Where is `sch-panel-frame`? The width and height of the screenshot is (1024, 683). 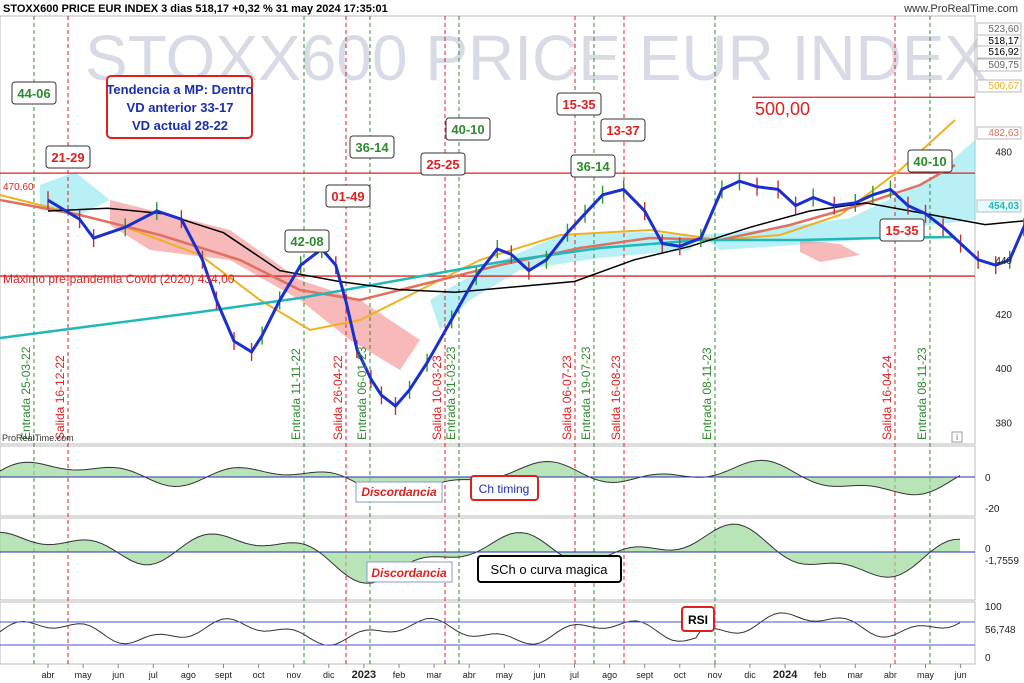
sch-panel-frame is located at coordinates (488, 559).